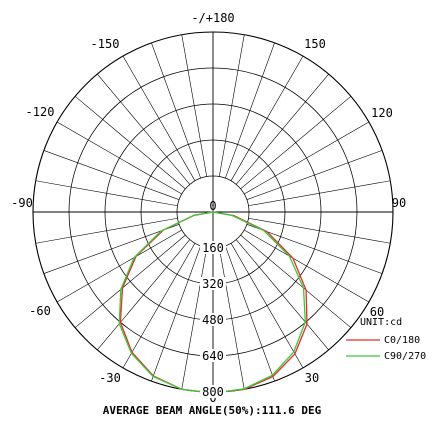 Image resolution: width=448 pixels, height=425 pixels. What do you see at coordinates (377, 312) in the screenshot?
I see `angle-label-60: 60` at bounding box center [377, 312].